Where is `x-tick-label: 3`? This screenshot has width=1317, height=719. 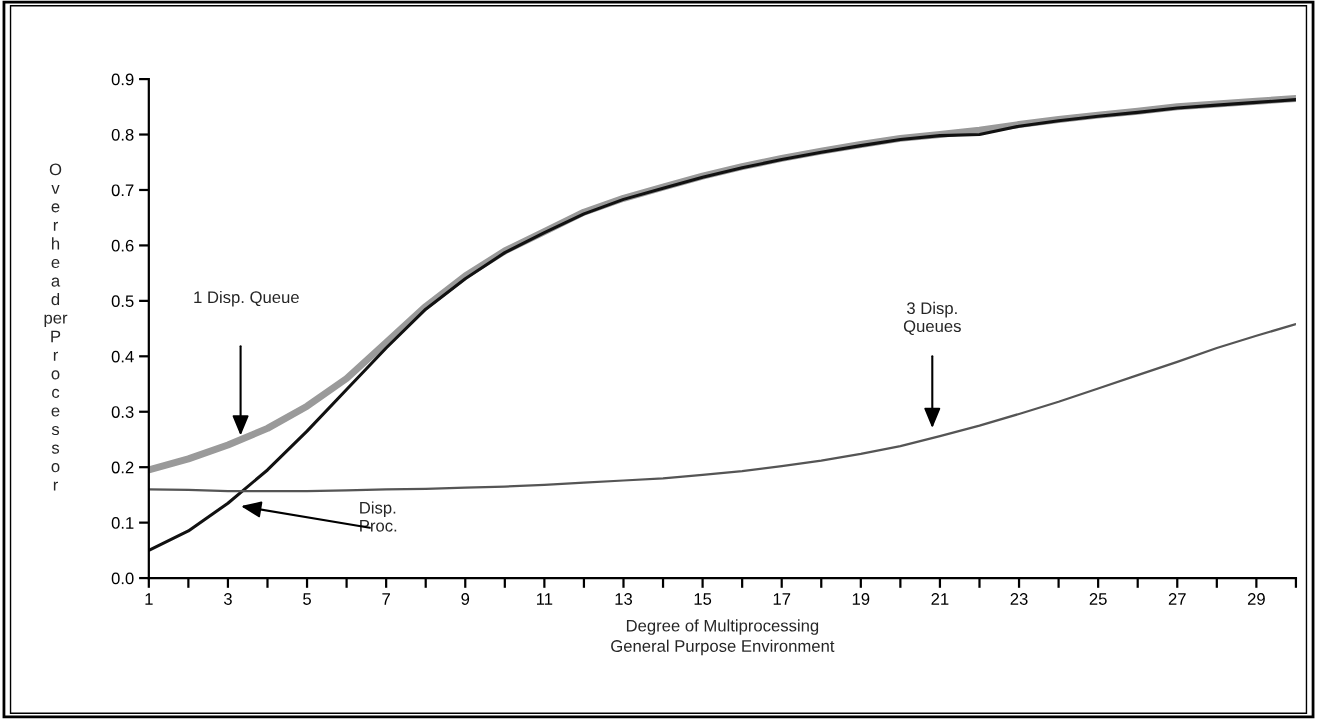
x-tick-label: 3 is located at coordinates (227, 599).